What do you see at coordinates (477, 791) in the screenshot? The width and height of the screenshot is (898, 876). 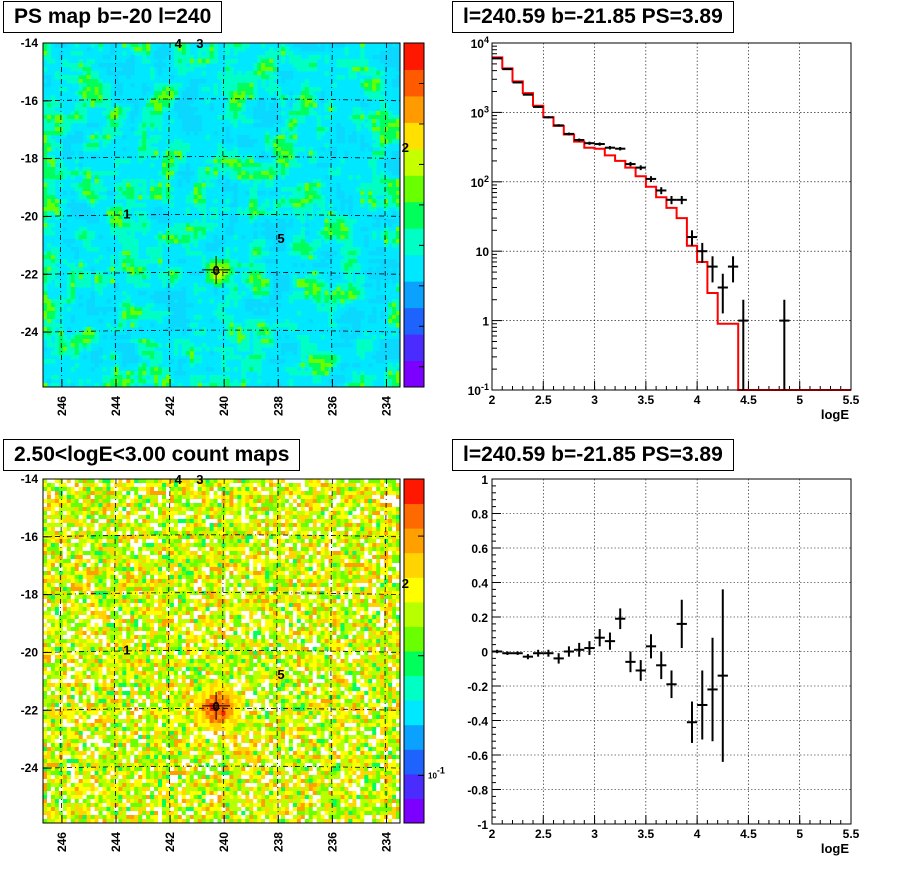 I see `y-tick-label: -0.8` at bounding box center [477, 791].